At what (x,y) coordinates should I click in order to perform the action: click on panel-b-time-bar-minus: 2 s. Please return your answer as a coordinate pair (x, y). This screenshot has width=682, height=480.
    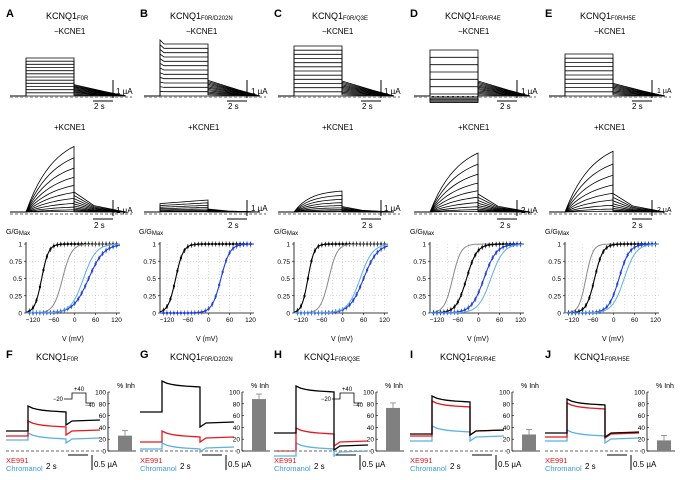
    Looking at the image, I should click on (233, 106).